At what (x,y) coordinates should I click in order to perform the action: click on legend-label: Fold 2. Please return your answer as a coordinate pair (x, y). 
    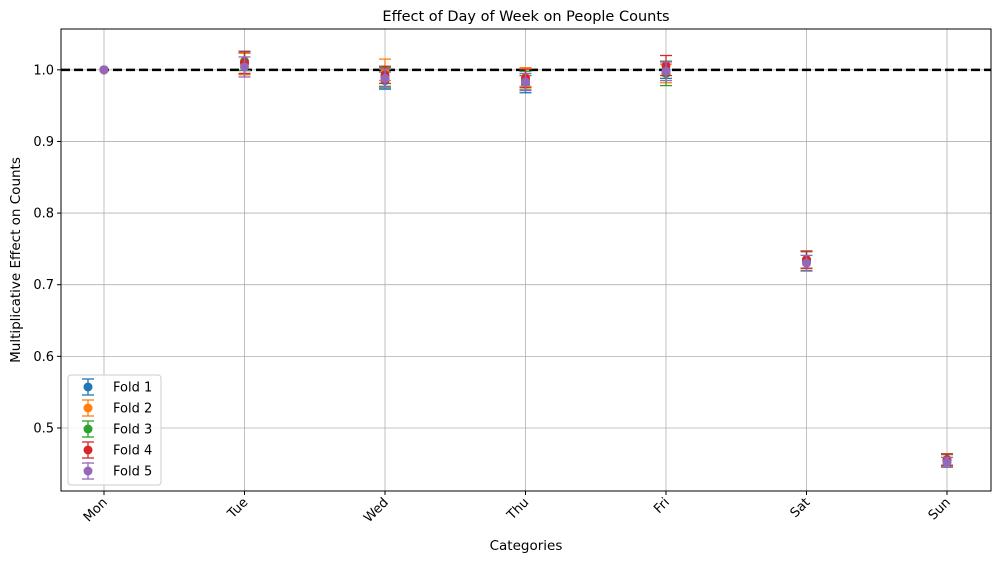
    Looking at the image, I should click on (132, 409).